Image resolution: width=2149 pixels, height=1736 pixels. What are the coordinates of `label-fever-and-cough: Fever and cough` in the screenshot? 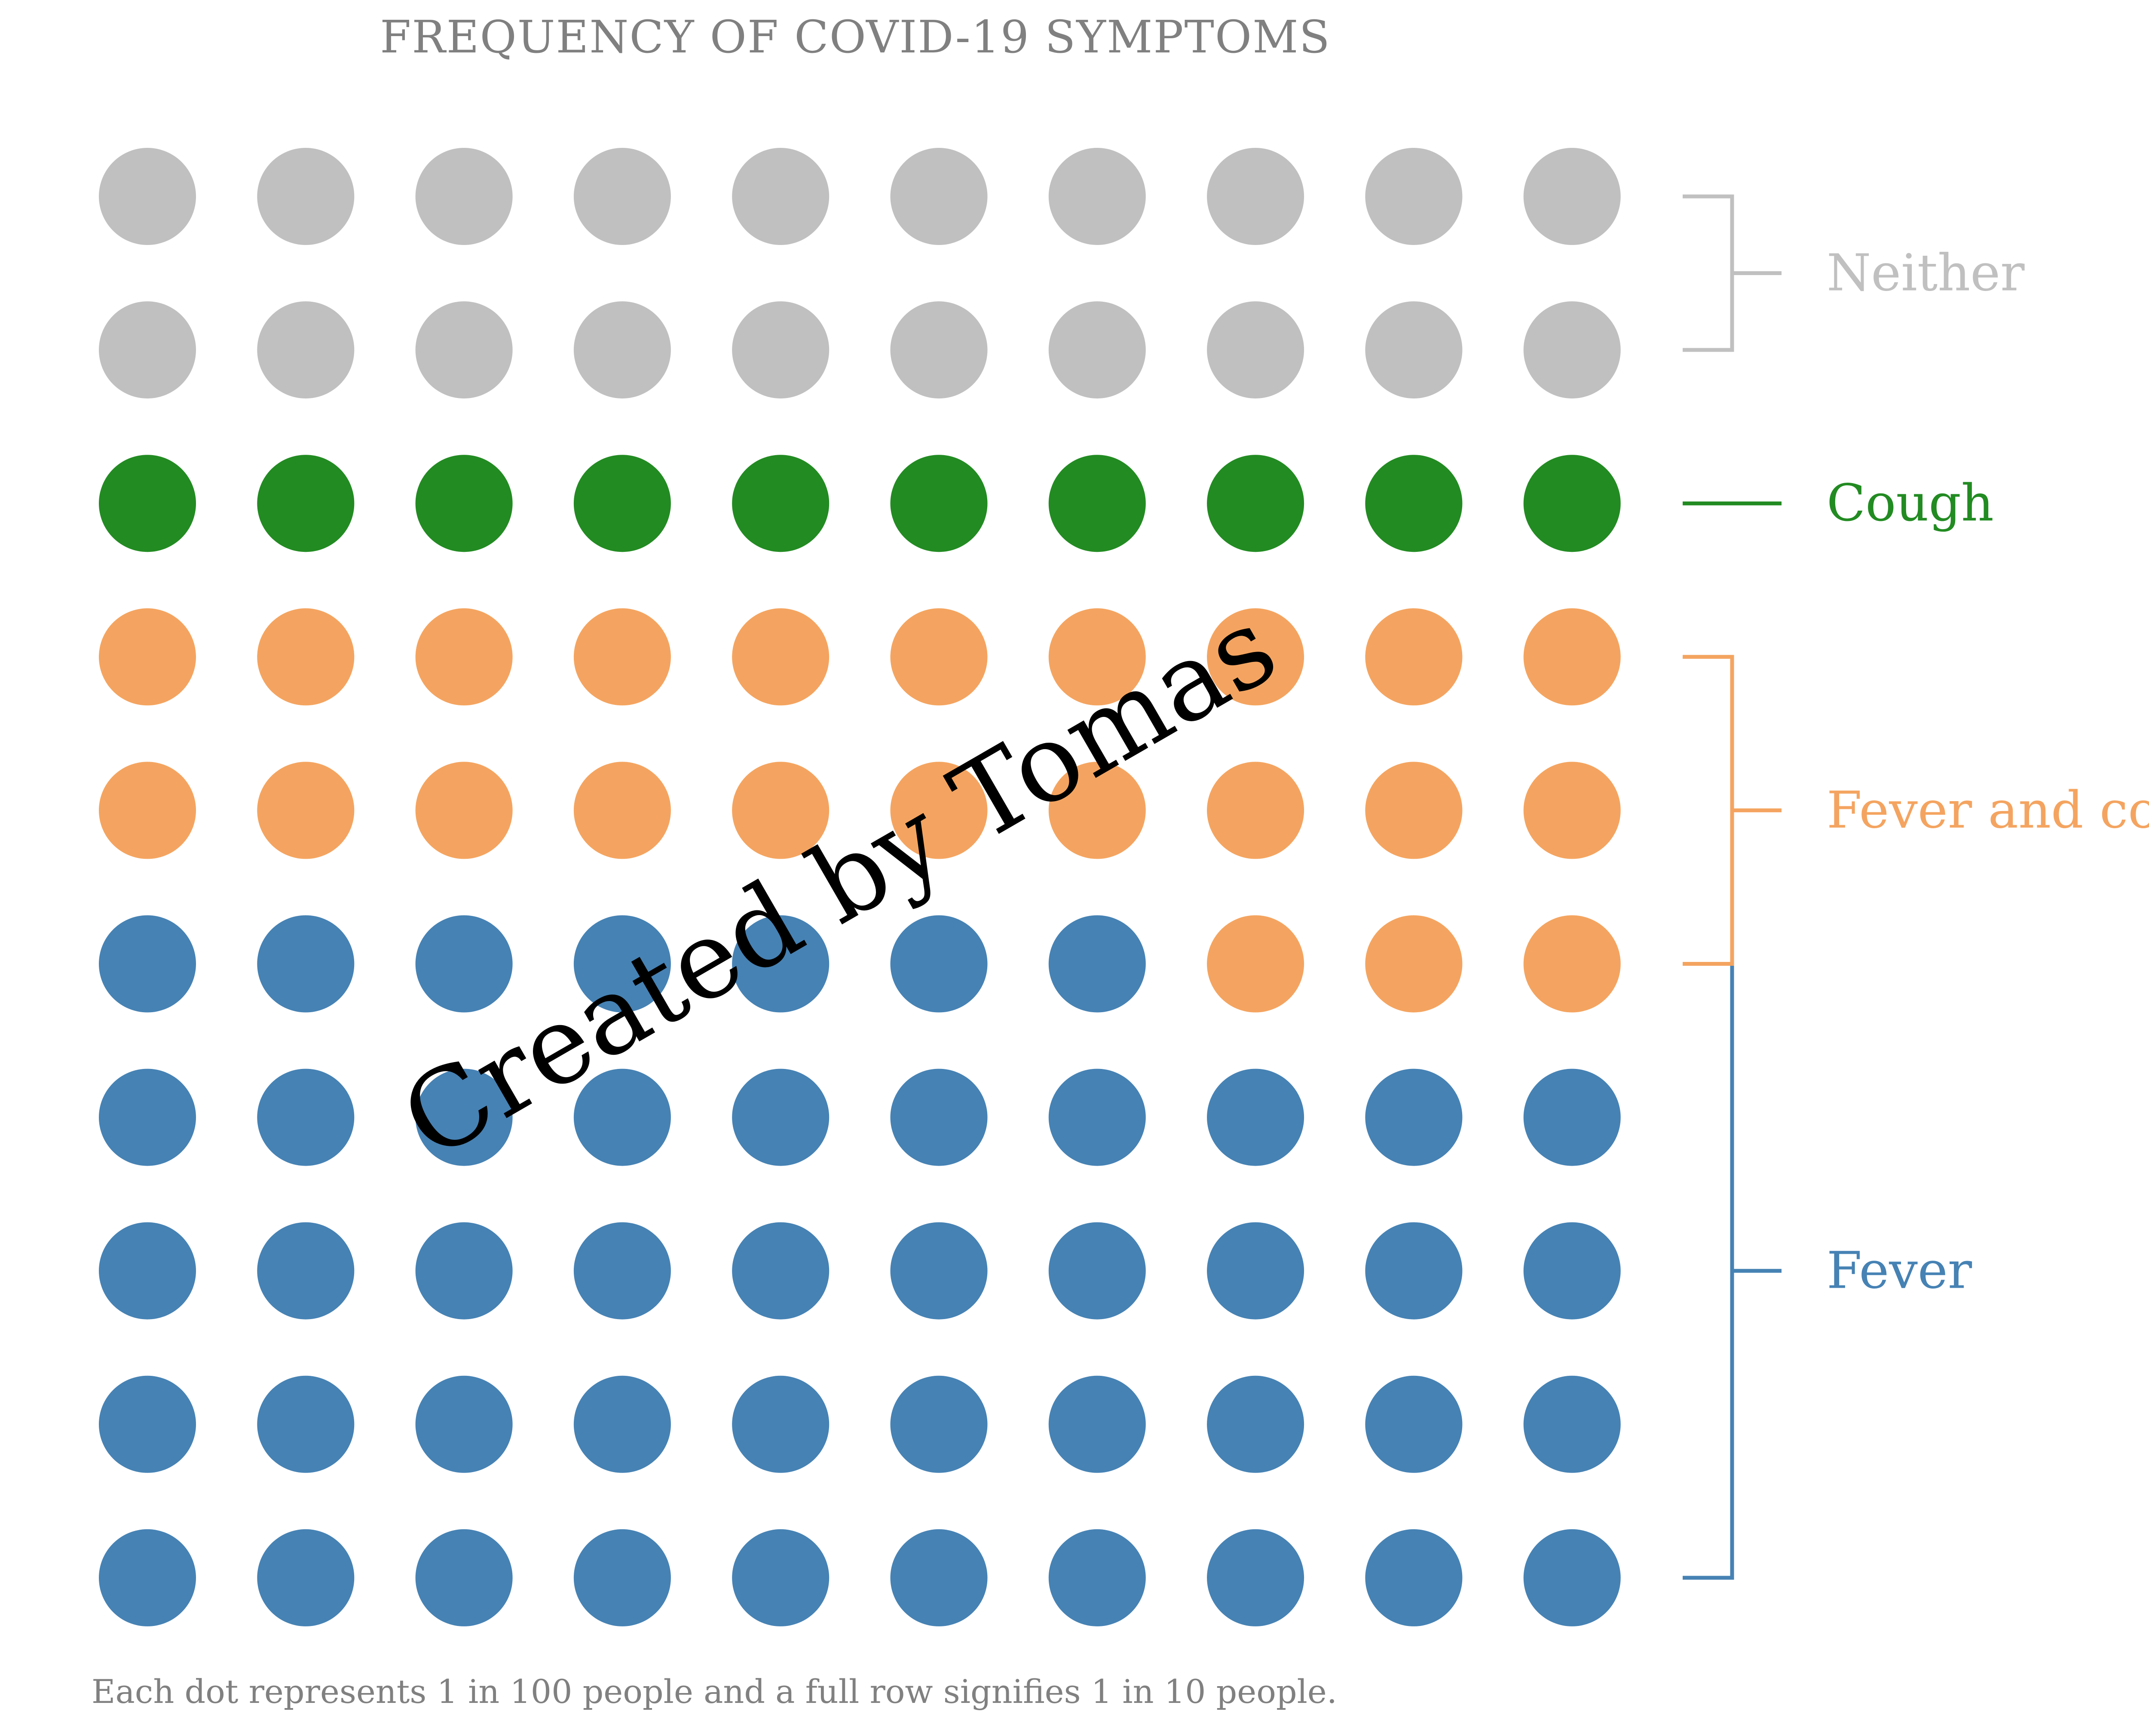 It's located at (1988, 809).